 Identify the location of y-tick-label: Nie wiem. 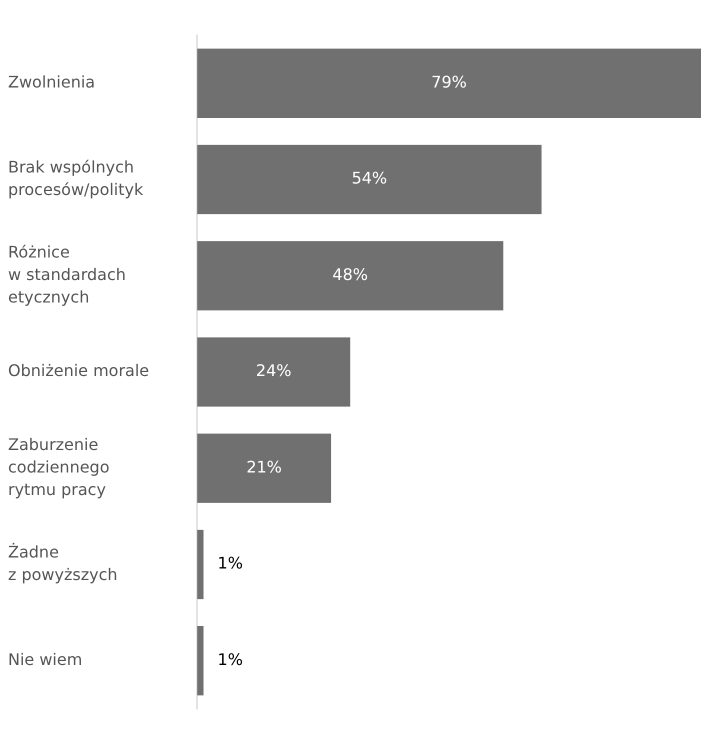
(45, 659).